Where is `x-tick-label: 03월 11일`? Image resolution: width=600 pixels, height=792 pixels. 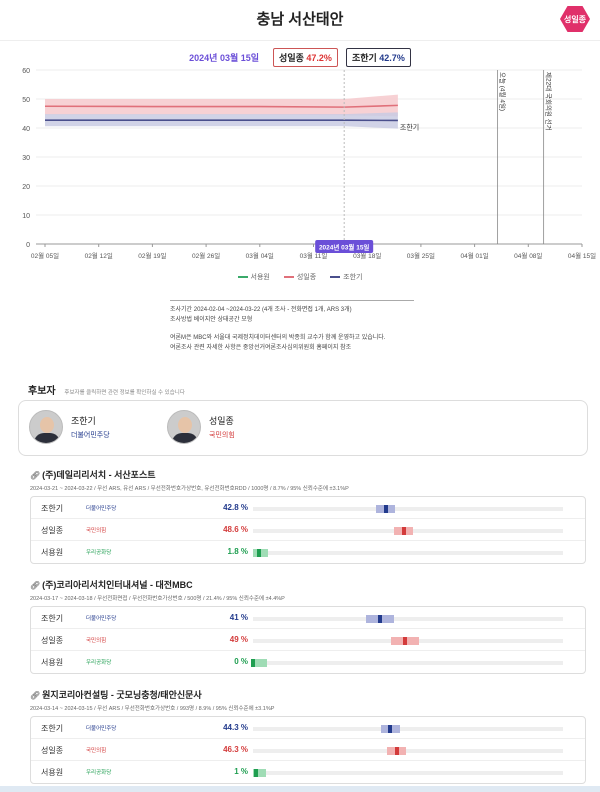 x-tick-label: 03월 11일 is located at coordinates (314, 255).